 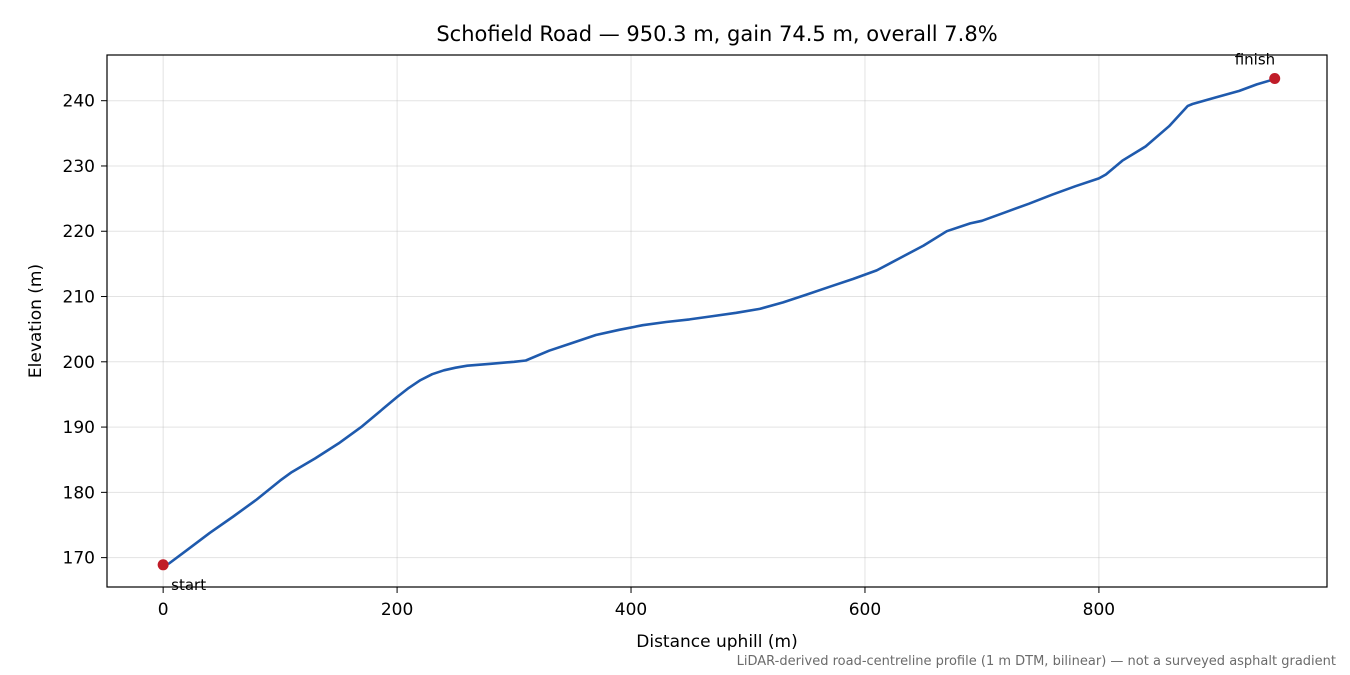 What do you see at coordinates (163, 565) in the screenshot?
I see `start-marker` at bounding box center [163, 565].